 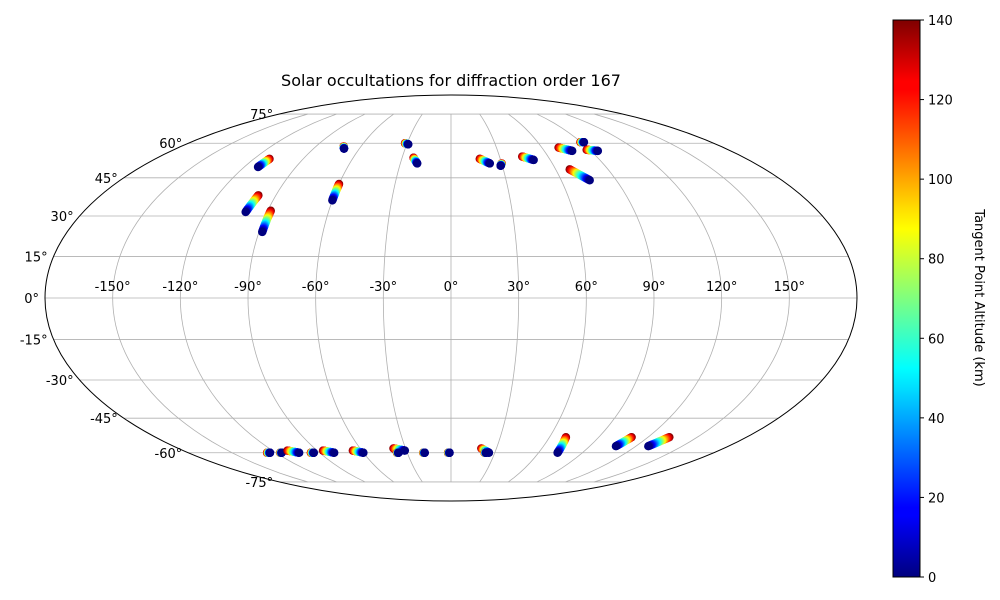 What do you see at coordinates (104, 419) in the screenshot?
I see `latitude-tick-label: -45°` at bounding box center [104, 419].